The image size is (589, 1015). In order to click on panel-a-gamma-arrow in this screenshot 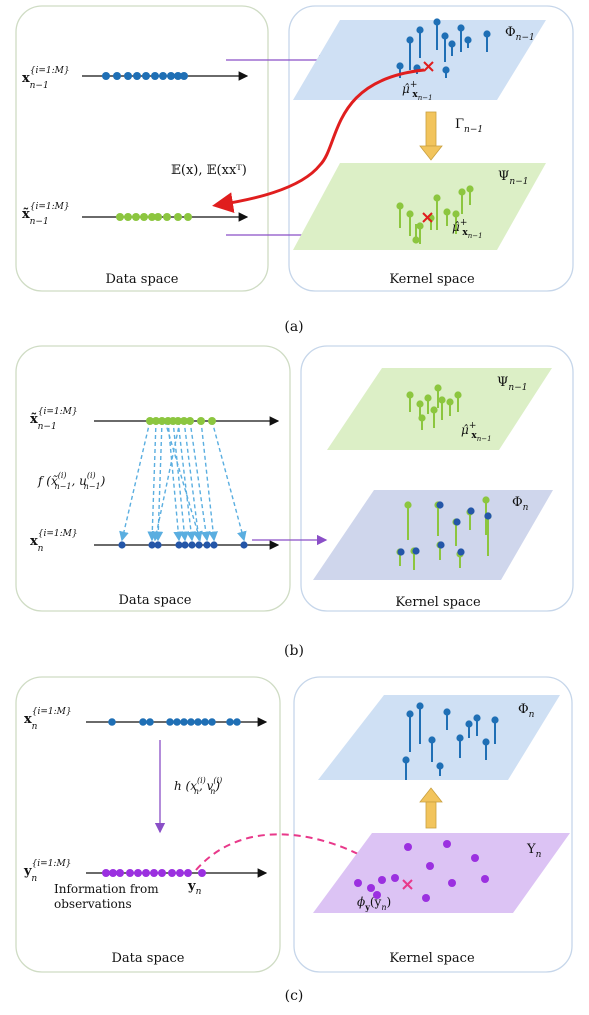, I will do `click(431, 136)`.